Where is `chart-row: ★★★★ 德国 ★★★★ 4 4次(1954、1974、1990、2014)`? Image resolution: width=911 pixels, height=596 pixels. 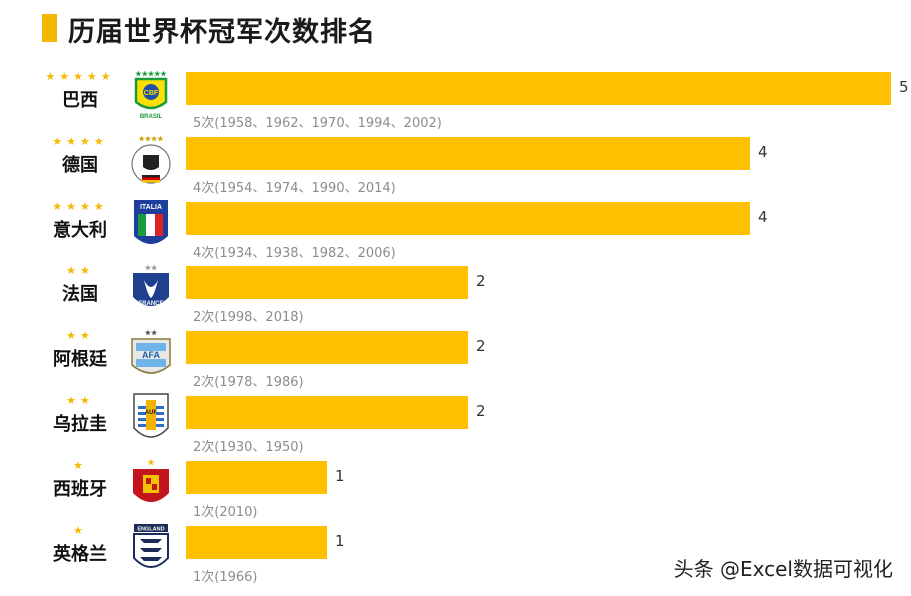
chart-row: ★★★★ 德国 ★★★★ 4 4次(1954、1974、1990、2014) is located at coordinates (455, 165).